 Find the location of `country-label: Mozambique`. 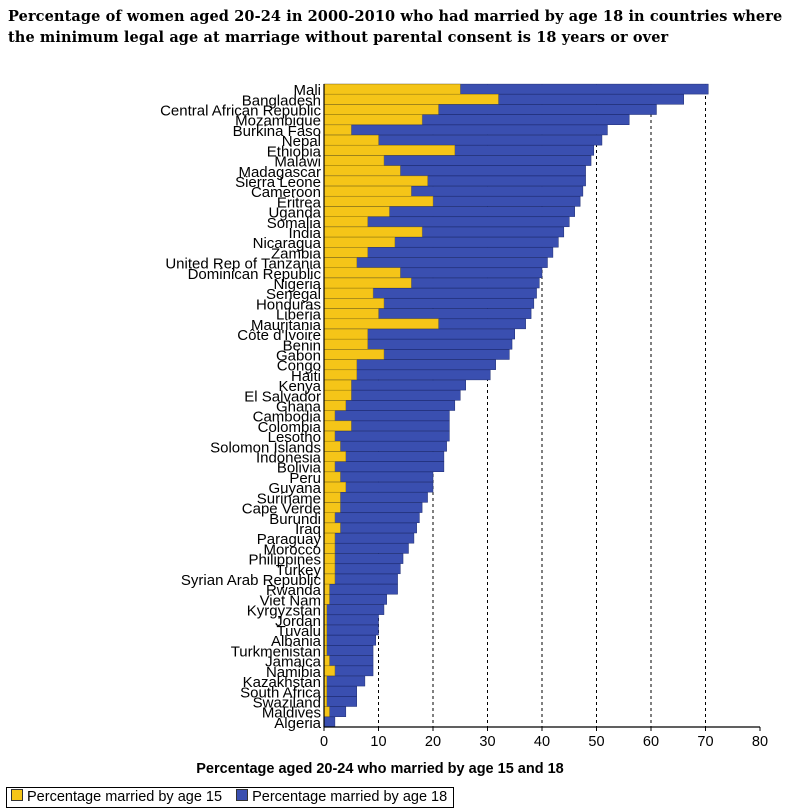

country-label: Mozambique is located at coordinates (278, 121).